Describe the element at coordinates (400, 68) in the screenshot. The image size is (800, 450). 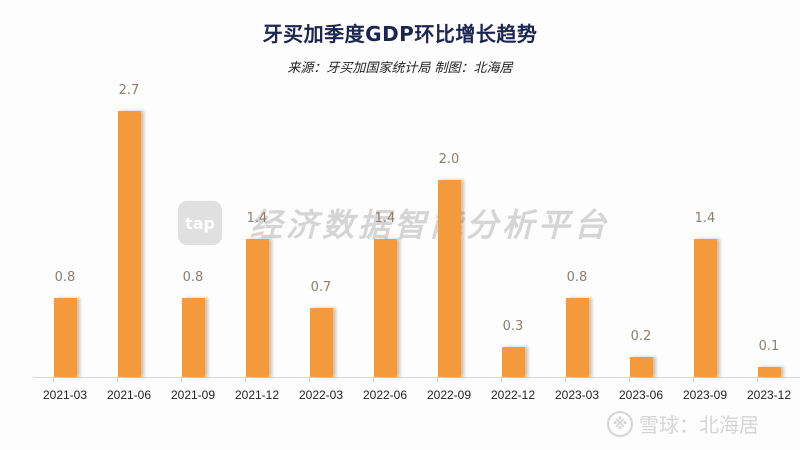
I see `chart-subtitle: 来源：牙买加国家统计局 制图：北海居` at that location.